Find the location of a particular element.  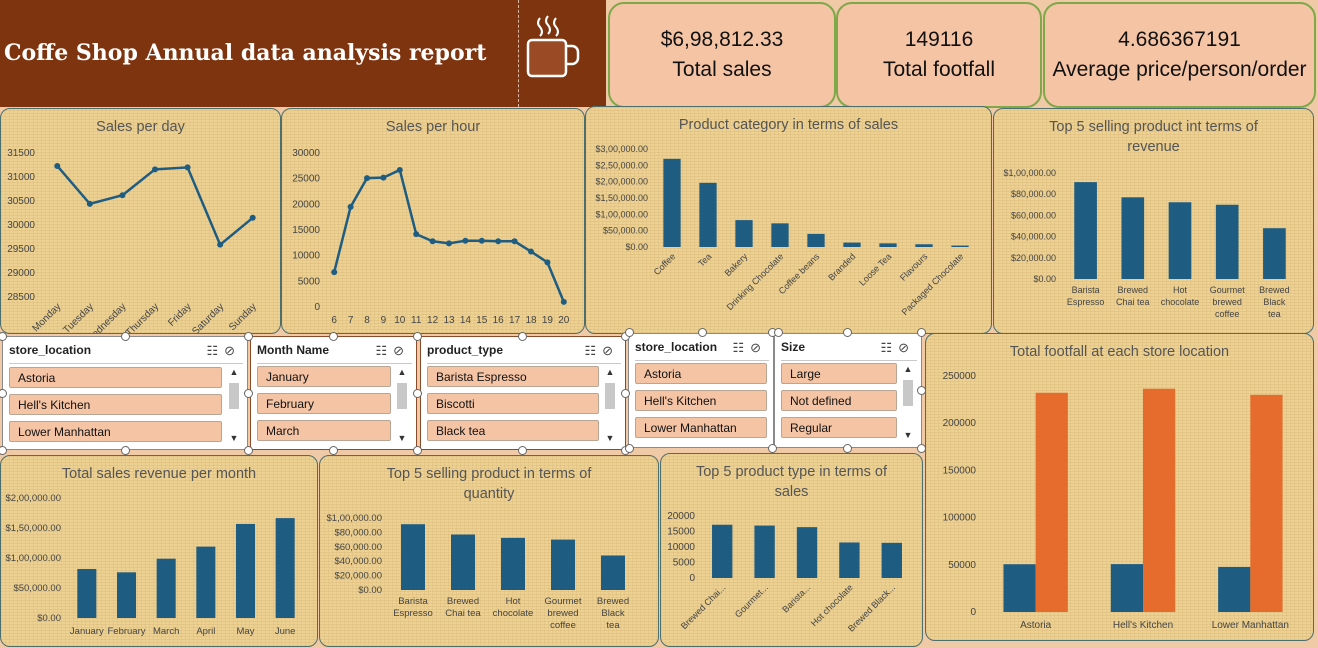

y-tick-label: $0.00 is located at coordinates (636, 247).